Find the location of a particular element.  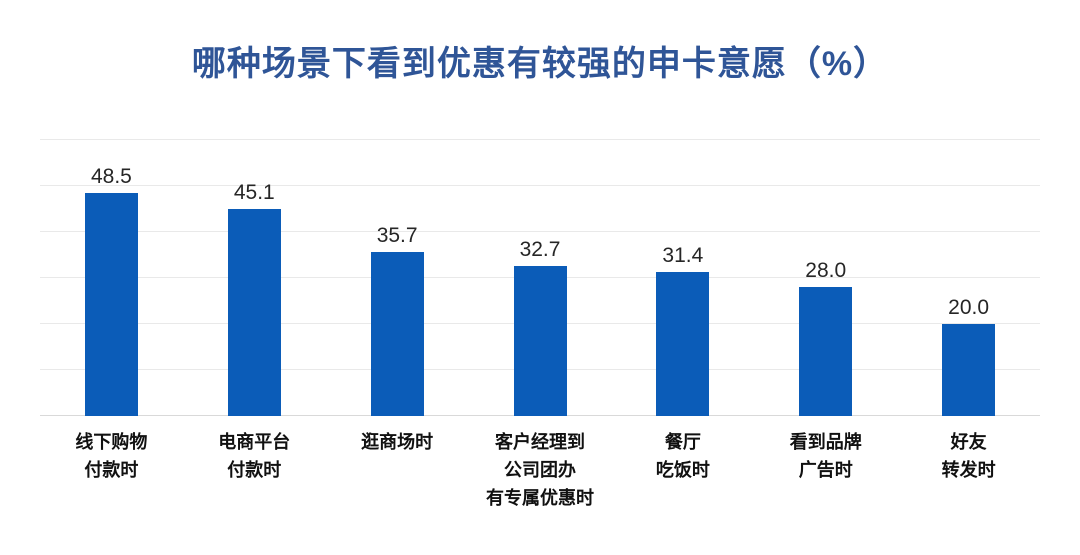

bar-value-label: 31.4 is located at coordinates (683, 255).